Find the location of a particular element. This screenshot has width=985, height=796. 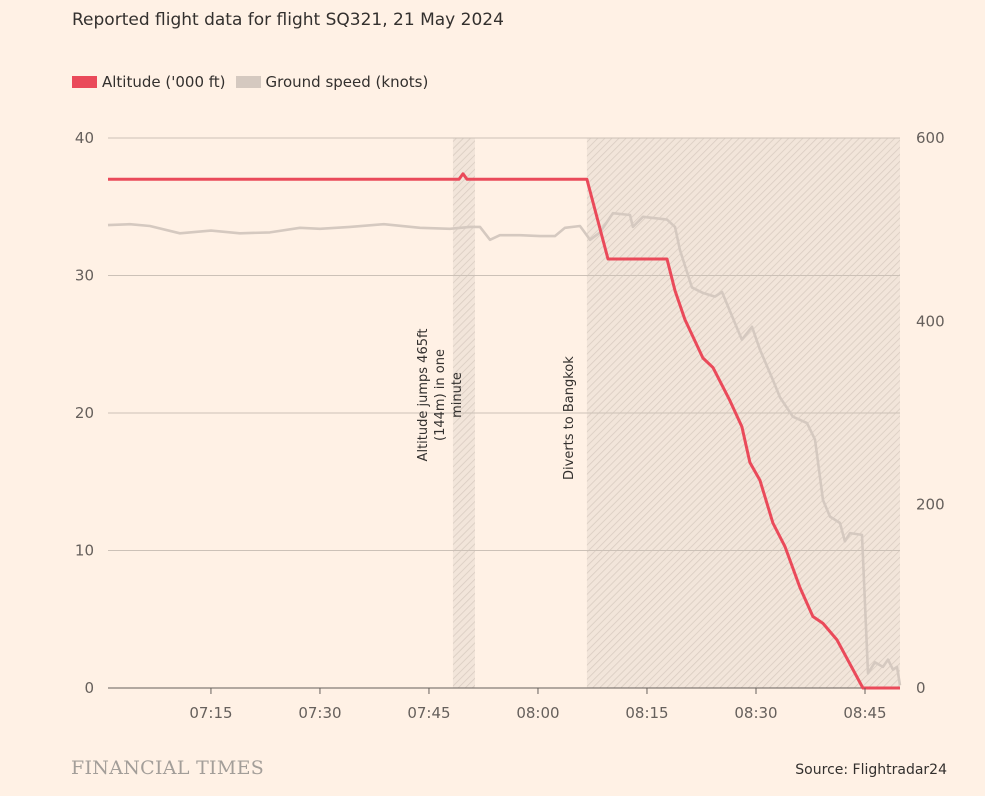

annotation-1: Diverts to Bangkok is located at coordinates (569, 418).